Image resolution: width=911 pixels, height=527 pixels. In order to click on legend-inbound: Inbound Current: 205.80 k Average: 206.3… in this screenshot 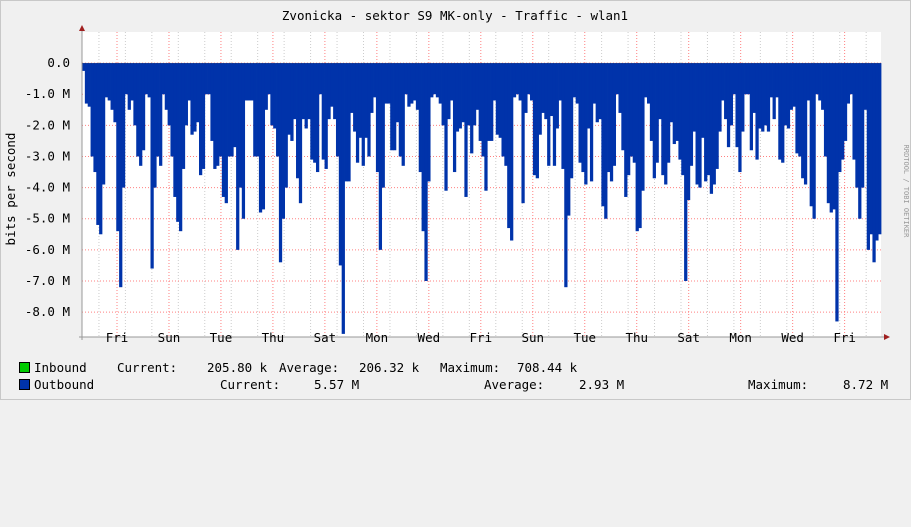, I will do `click(34, 368)`.